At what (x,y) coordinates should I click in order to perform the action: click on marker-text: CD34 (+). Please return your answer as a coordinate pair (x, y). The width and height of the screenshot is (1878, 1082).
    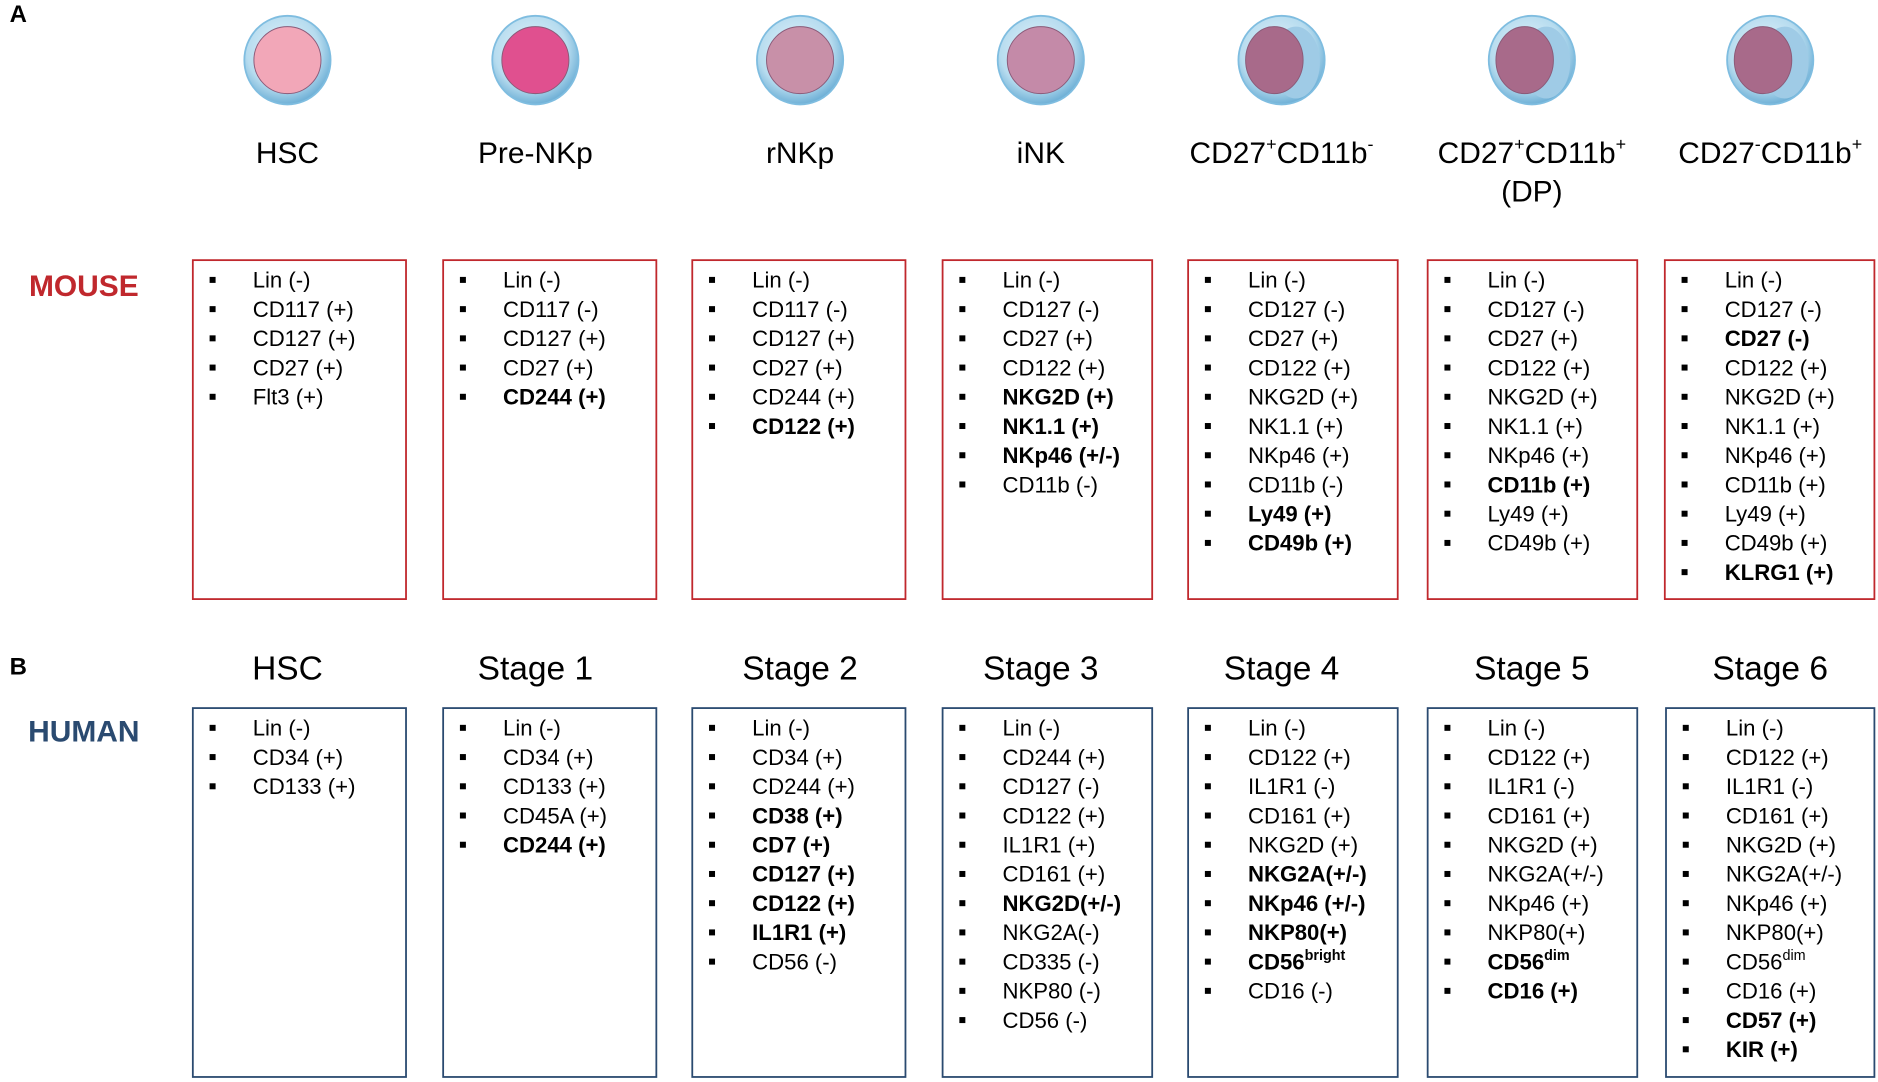
    Looking at the image, I should click on (548, 757).